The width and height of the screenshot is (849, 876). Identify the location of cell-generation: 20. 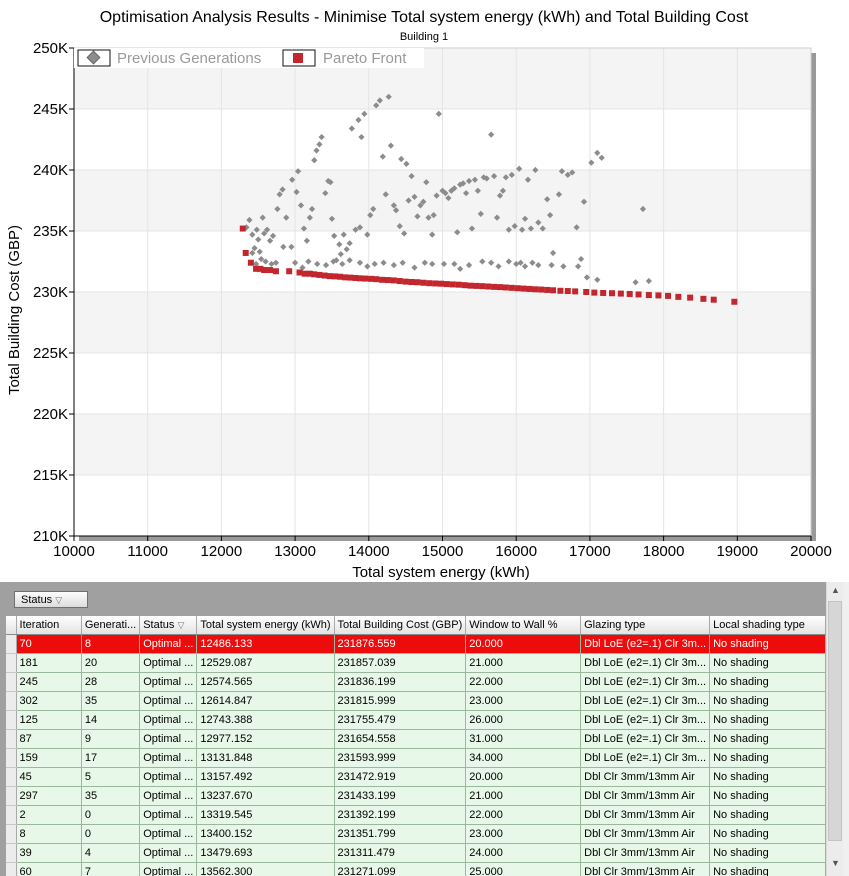
(111, 663).